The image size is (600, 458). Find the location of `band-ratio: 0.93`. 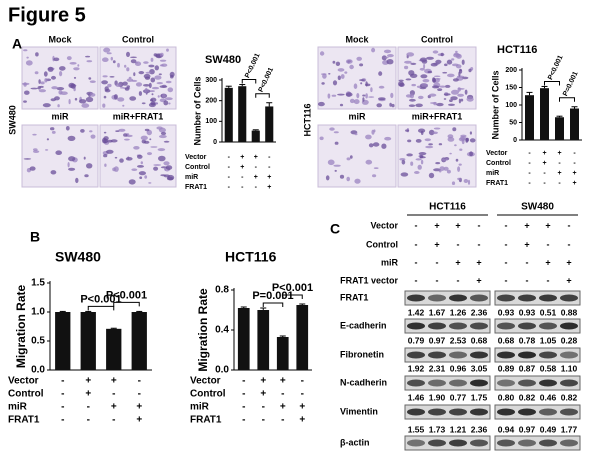

band-ratio: 0.93 is located at coordinates (527, 312).